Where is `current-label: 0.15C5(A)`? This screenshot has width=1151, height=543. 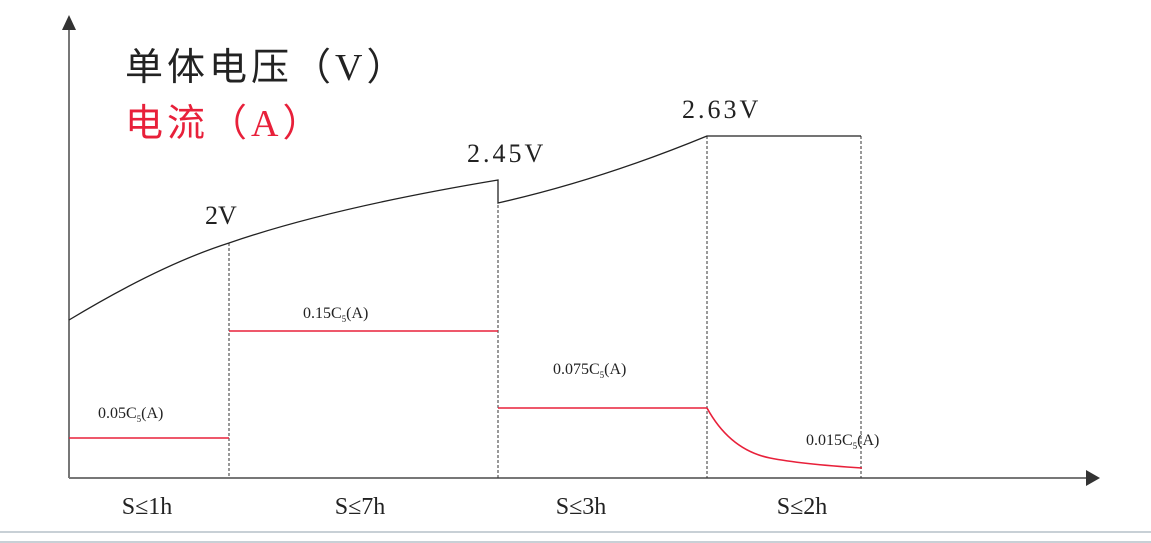 current-label: 0.15C5(A) is located at coordinates (335, 314).